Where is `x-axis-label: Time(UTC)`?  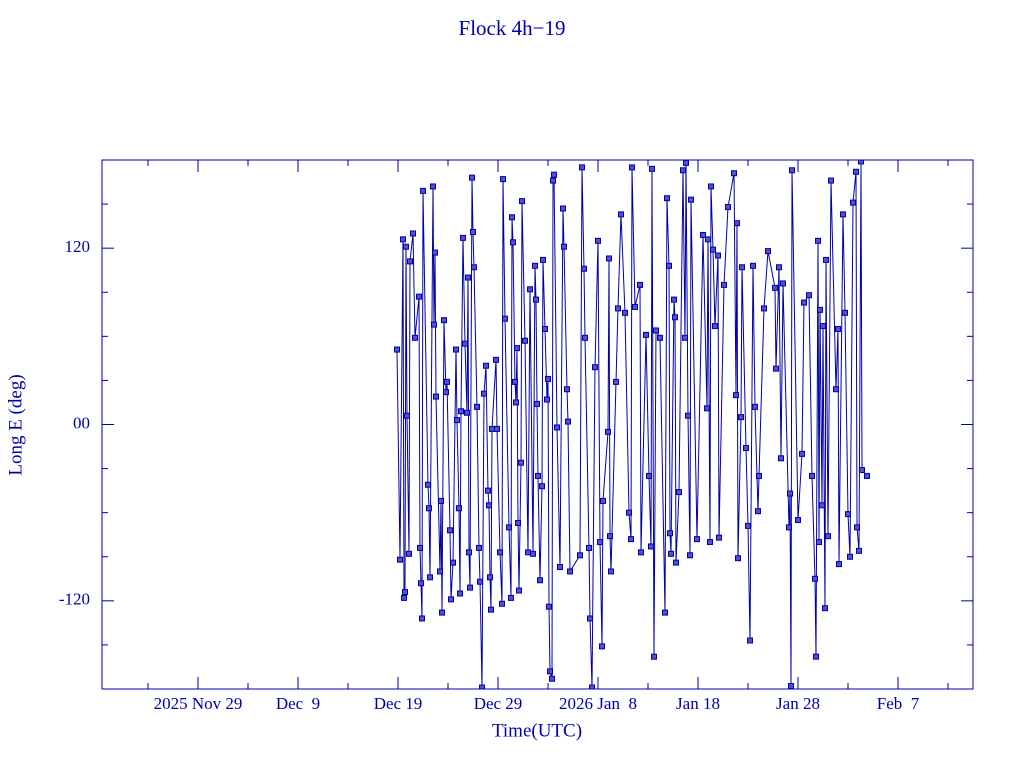
x-axis-label: Time(UTC) is located at coordinates (537, 730).